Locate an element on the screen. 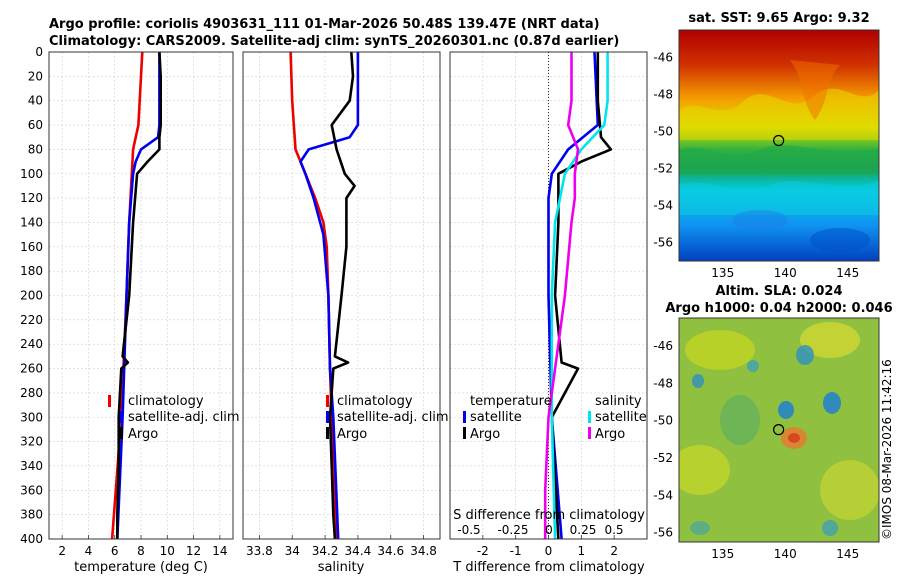 Image resolution: width=900 pixels, height=580 pixels. sla-map is located at coordinates (779, 430).